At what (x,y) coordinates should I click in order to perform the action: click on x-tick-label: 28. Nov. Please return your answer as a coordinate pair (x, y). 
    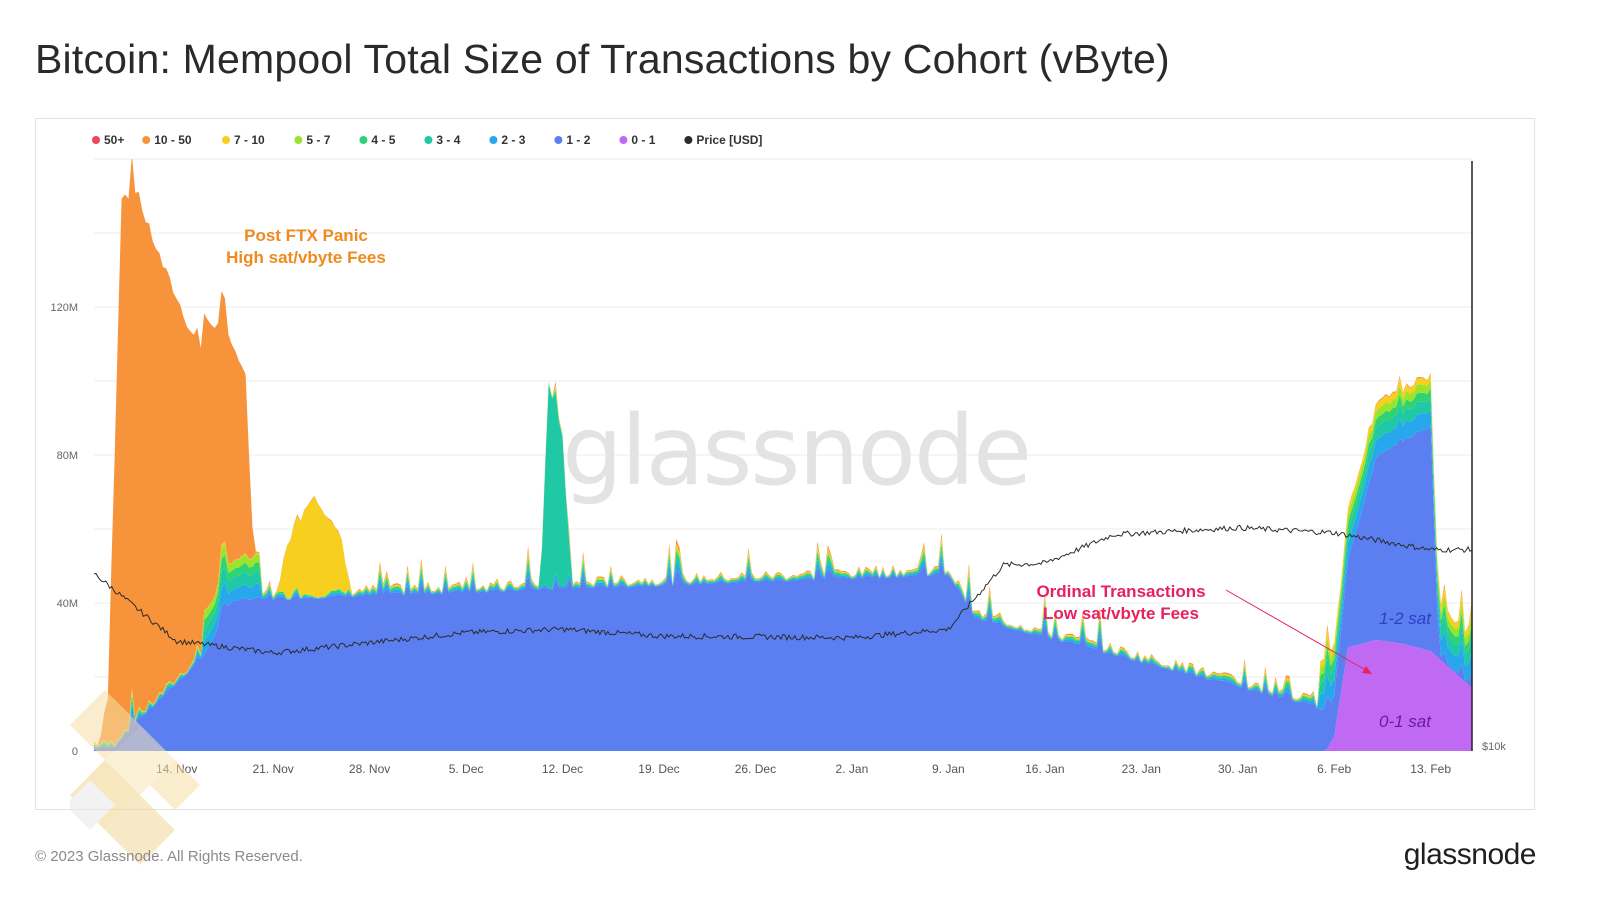
    Looking at the image, I should click on (369, 769).